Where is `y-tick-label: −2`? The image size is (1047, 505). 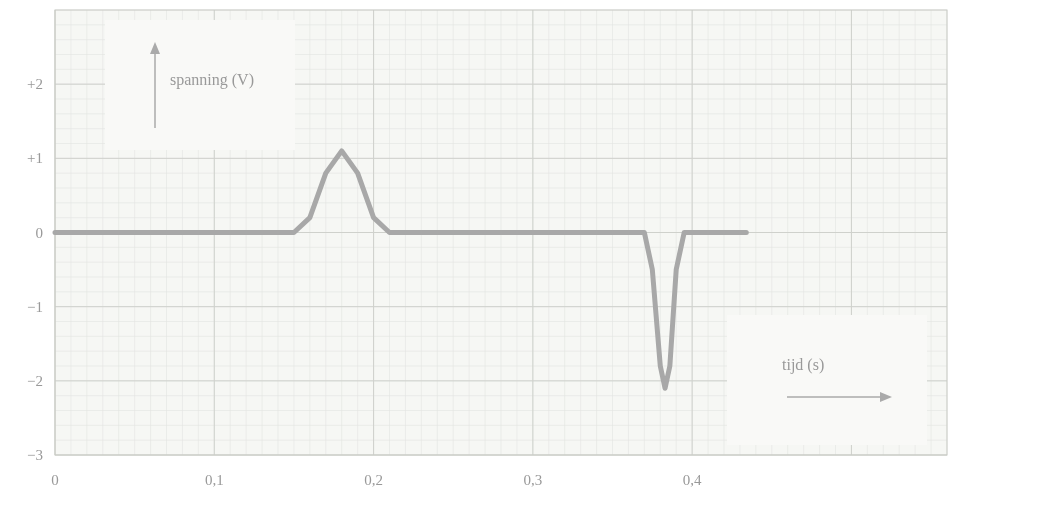
y-tick-label: −2 is located at coordinates (35, 380).